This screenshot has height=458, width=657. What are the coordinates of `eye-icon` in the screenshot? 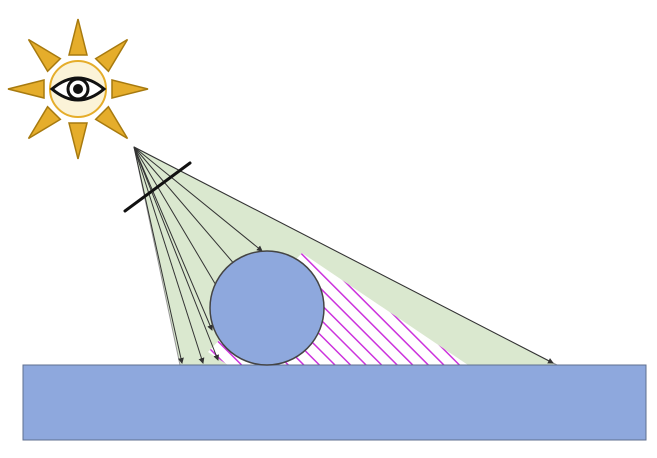 It's located at (78, 89).